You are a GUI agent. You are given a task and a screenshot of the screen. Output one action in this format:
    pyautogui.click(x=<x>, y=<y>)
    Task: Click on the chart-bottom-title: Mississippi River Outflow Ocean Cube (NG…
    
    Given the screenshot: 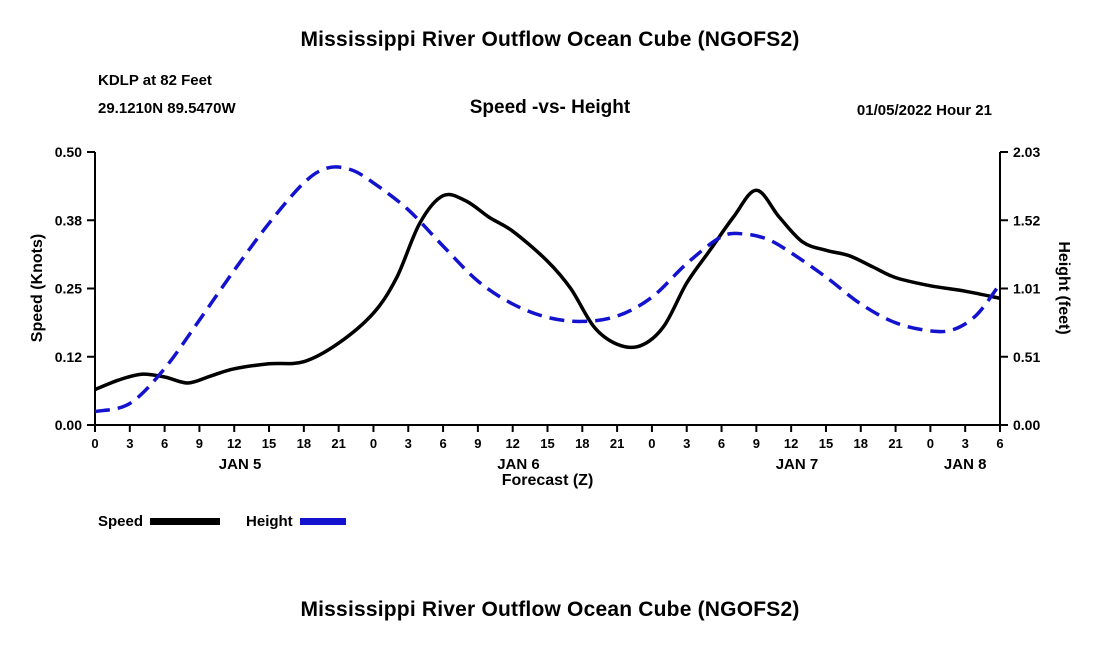 What is the action you would take?
    pyautogui.click(x=550, y=609)
    